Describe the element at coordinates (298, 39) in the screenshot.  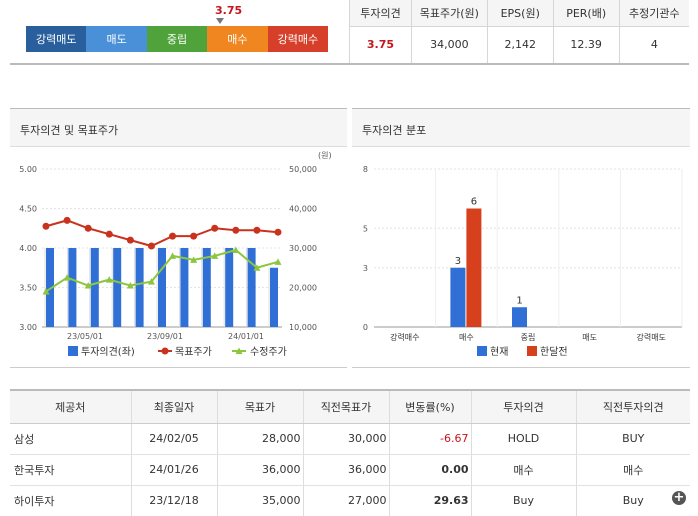
I see `opinion-seg-strong-buy: 강력매수` at that location.